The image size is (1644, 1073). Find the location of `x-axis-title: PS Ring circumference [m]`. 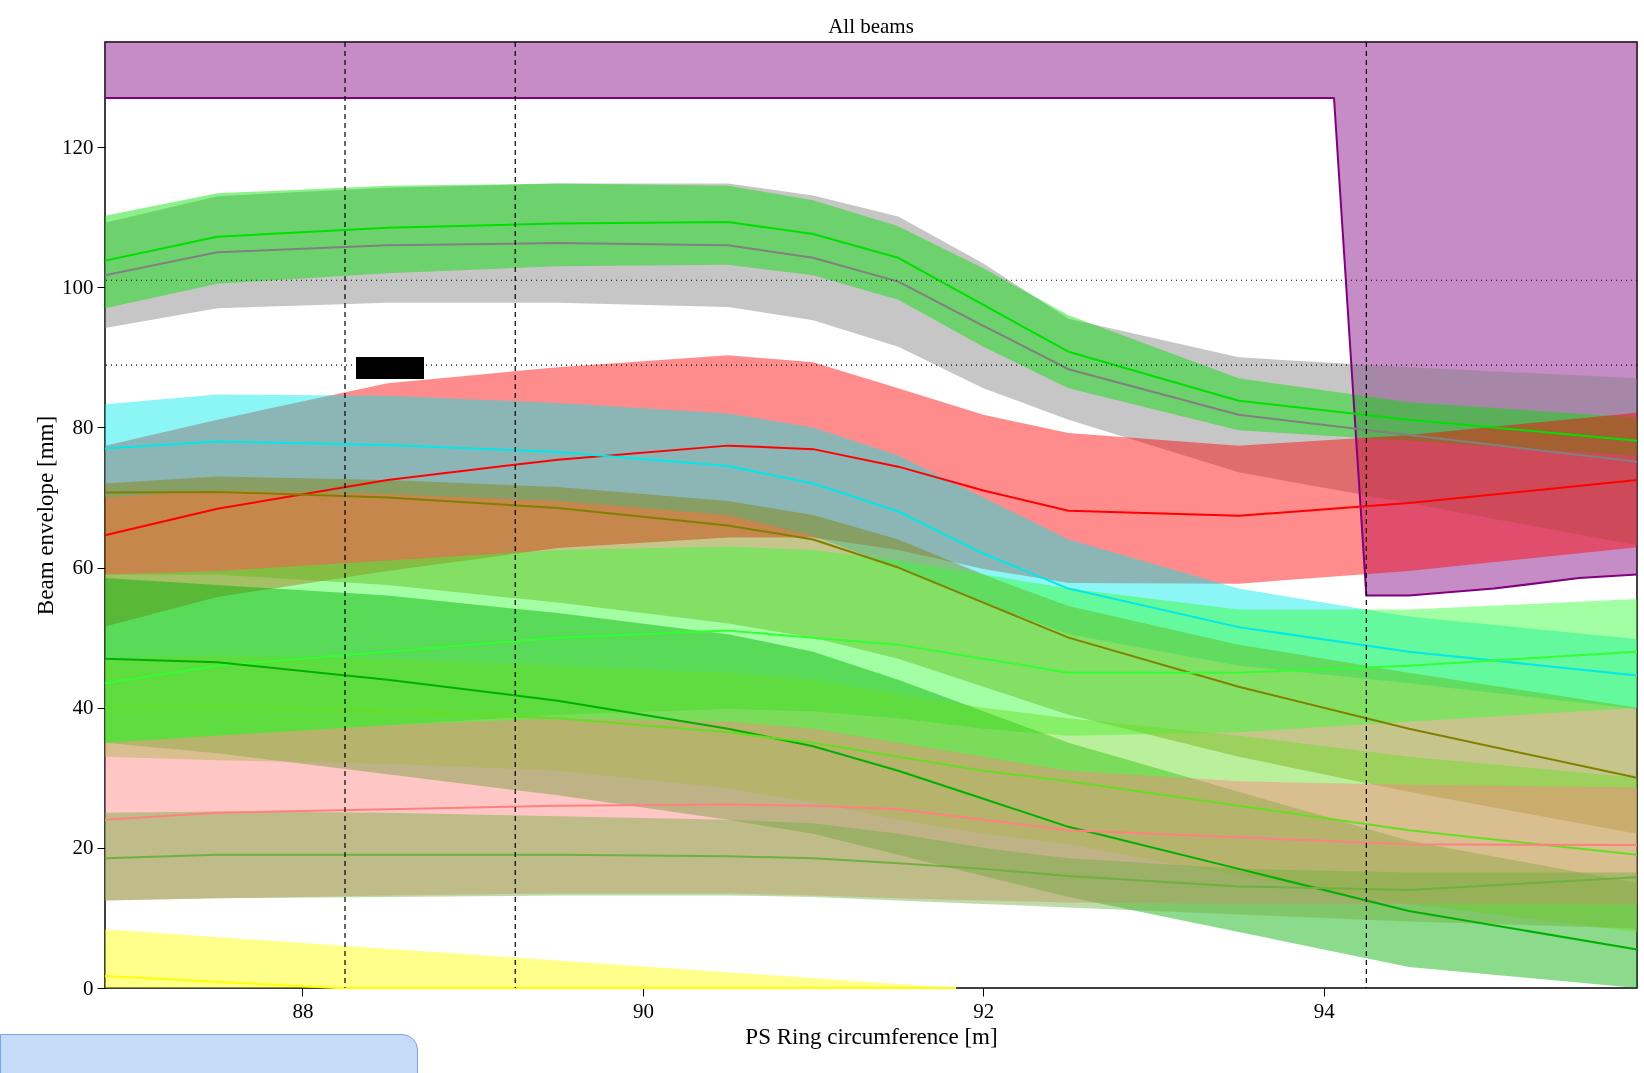

x-axis-title: PS Ring circumference [m] is located at coordinates (871, 1036).